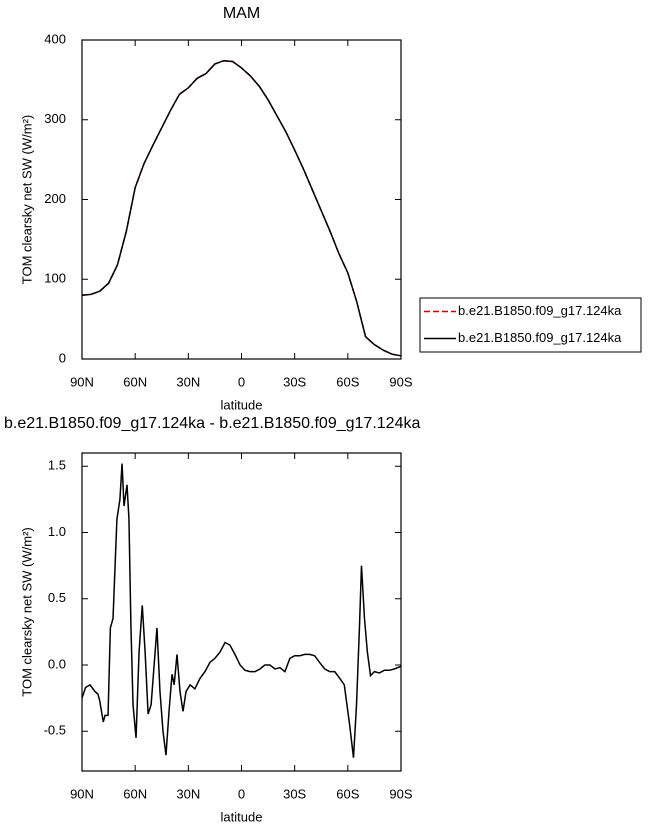 The width and height of the screenshot is (648, 828). What do you see at coordinates (57, 663) in the screenshot?
I see `y-tick-label: 0.0` at bounding box center [57, 663].